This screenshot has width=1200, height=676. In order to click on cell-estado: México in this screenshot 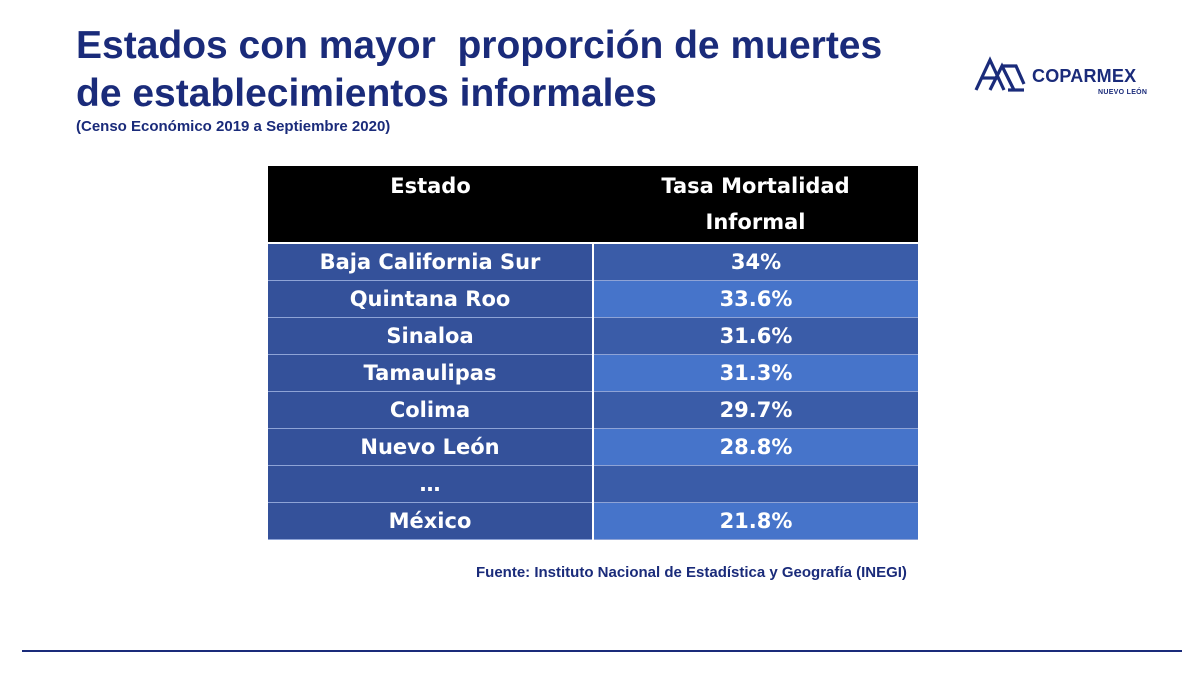, I will do `click(431, 521)`.